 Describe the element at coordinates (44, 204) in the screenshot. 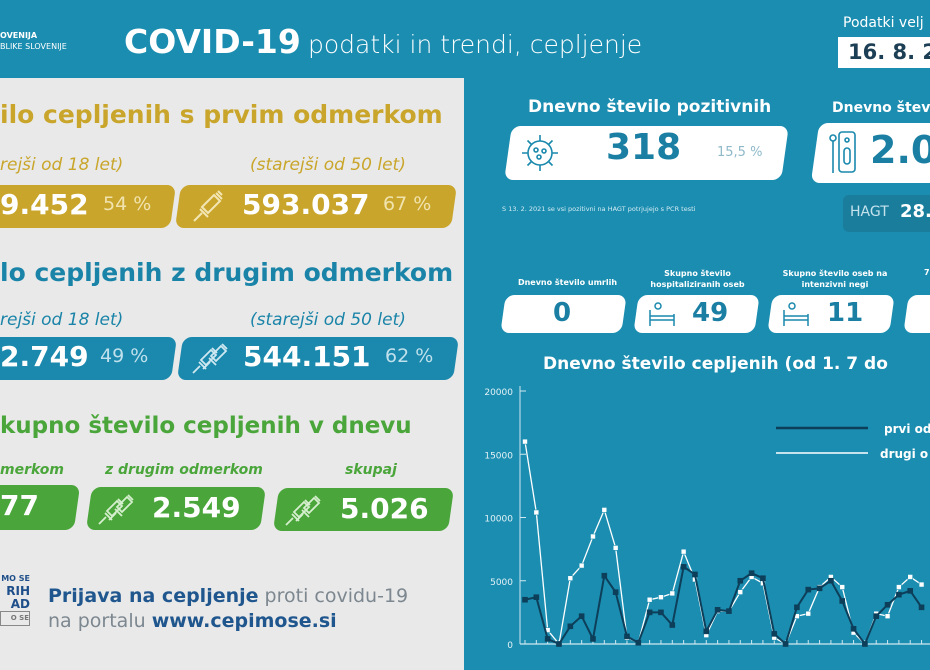

I see `first-dose-18-value: 9.452` at that location.